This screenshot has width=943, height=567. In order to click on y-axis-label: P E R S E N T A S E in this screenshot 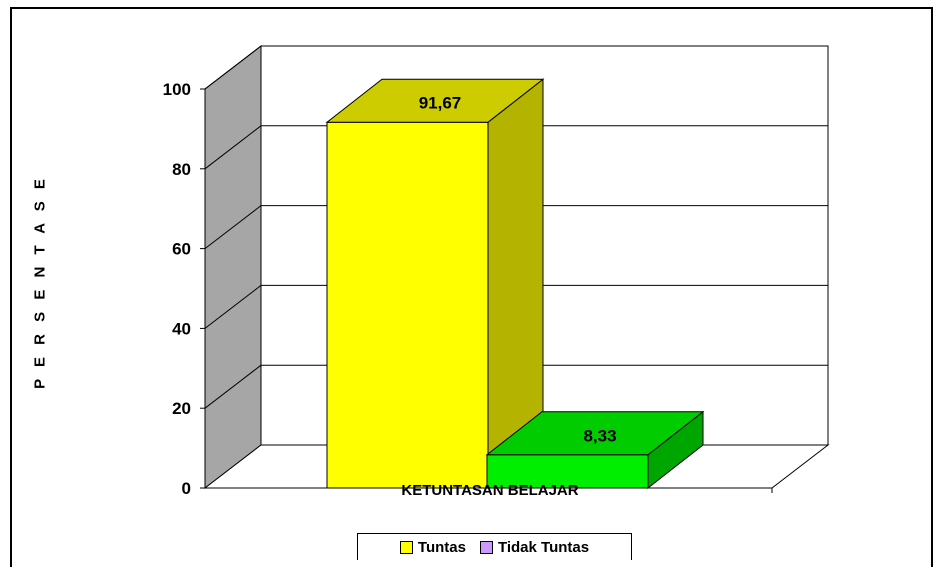, I will do `click(40, 282)`.